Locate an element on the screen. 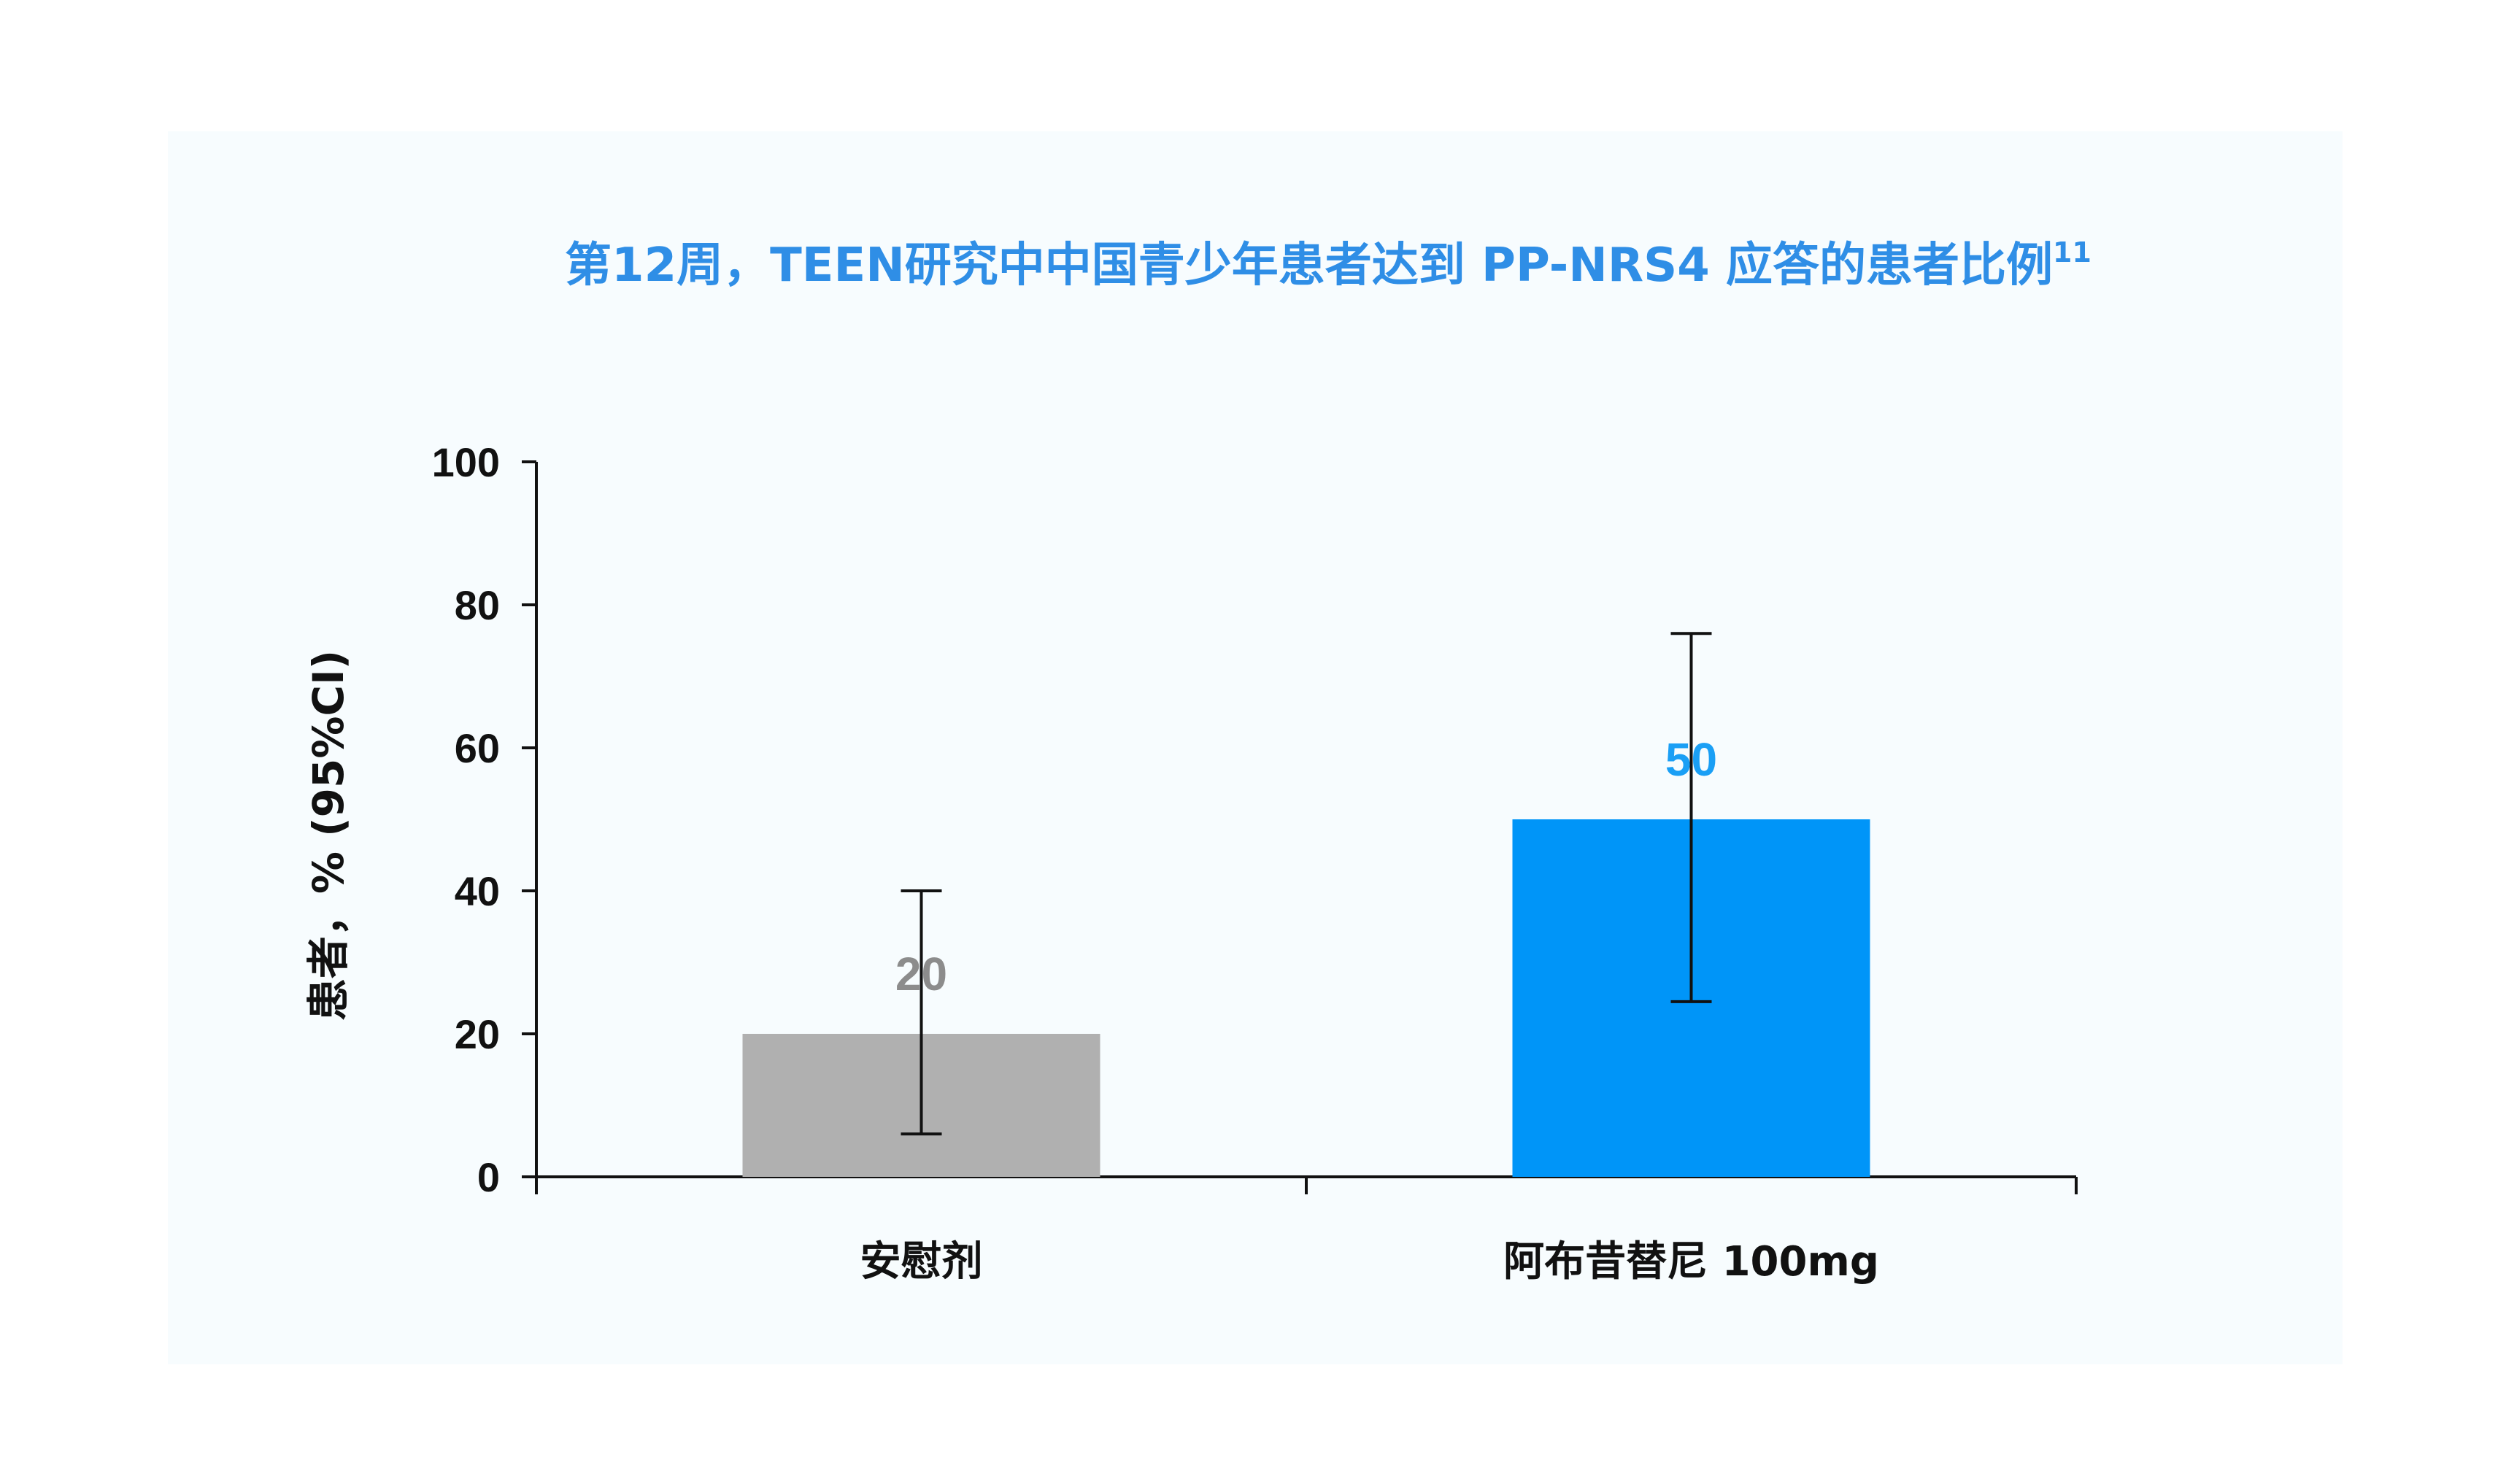 This screenshot has width=2506, height=1484. y-axis-title: 患者，% (95%CI) is located at coordinates (328, 835).